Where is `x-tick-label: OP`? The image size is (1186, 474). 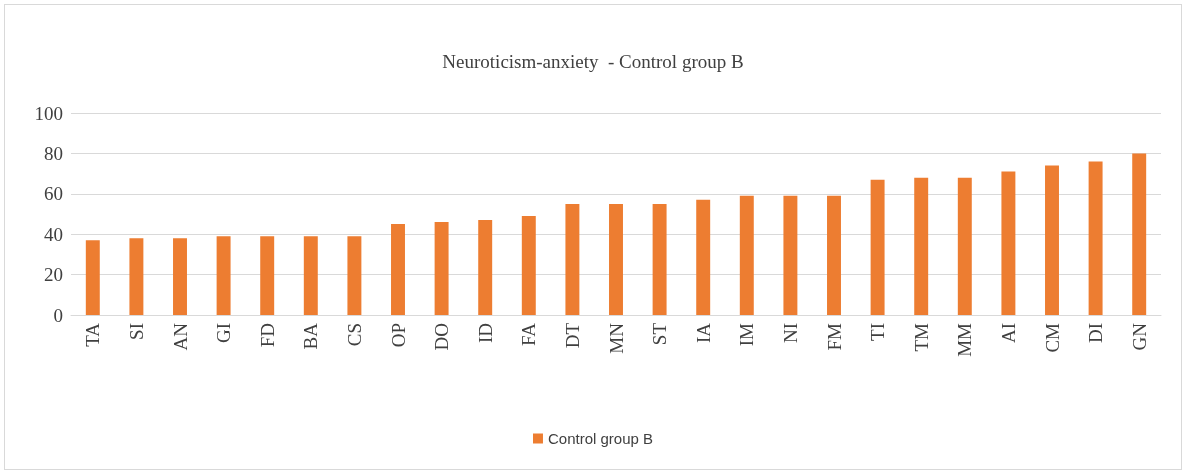
x-tick-label: OP is located at coordinates (398, 335).